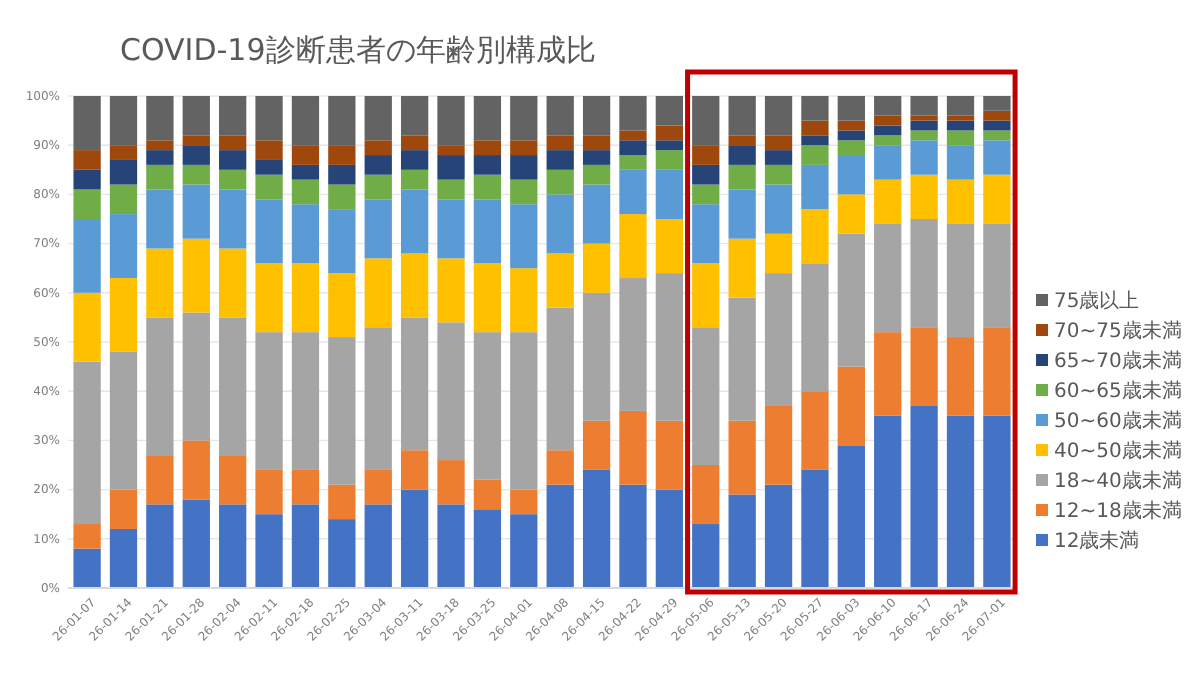  What do you see at coordinates (1118, 421) in the screenshot?
I see `legend-label: 50~60歳未満` at bounding box center [1118, 421].